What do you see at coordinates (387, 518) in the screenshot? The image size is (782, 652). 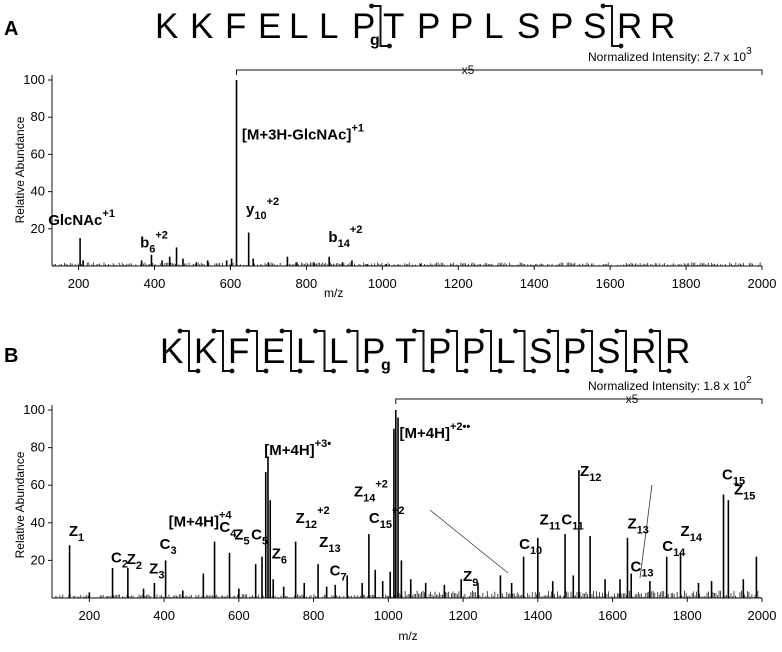 I see `peak-annotation: C15+2` at bounding box center [387, 518].